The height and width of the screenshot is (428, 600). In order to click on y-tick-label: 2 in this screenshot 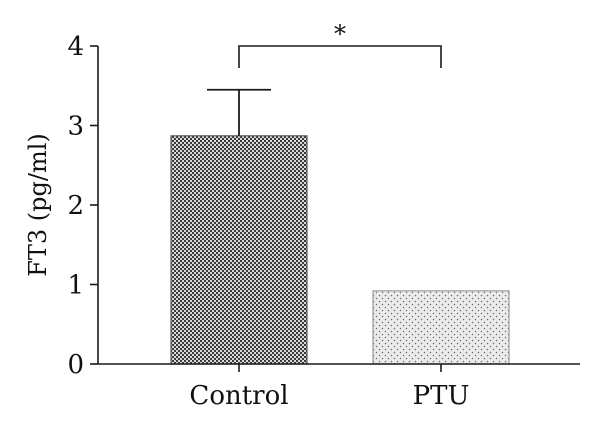, I will do `click(75, 206)`.